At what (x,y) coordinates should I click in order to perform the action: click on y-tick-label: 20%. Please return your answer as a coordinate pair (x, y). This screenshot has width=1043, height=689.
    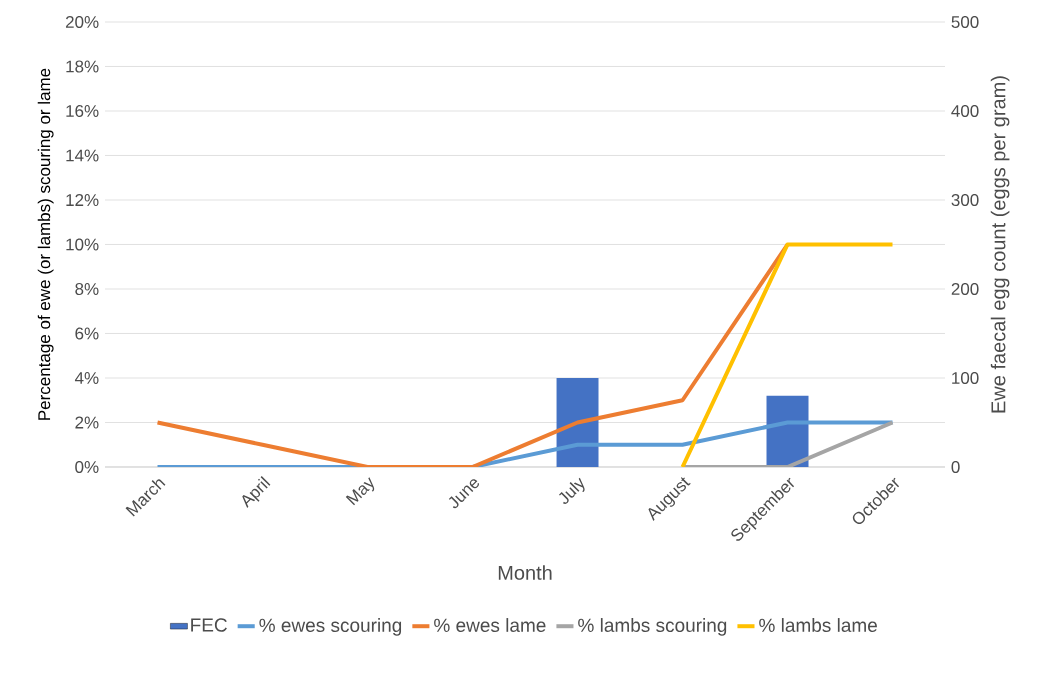
    Looking at the image, I should click on (82, 22).